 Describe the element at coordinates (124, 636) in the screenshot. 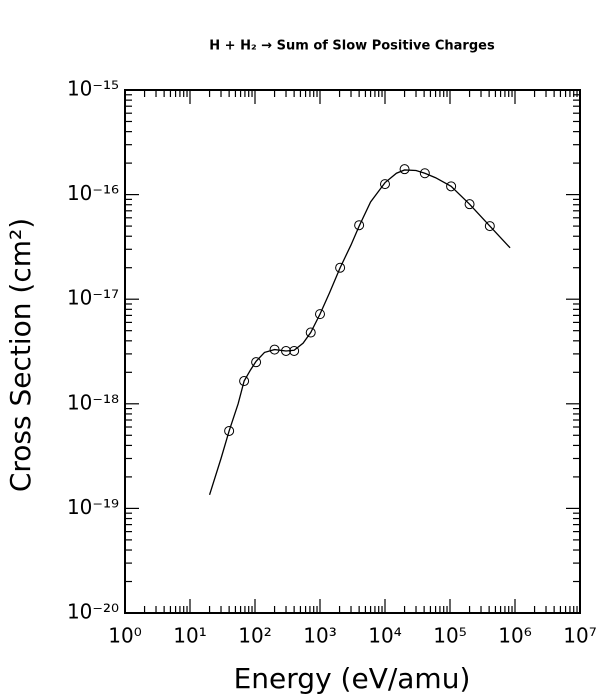

I see `x-tick-label: 10⁰` at that location.